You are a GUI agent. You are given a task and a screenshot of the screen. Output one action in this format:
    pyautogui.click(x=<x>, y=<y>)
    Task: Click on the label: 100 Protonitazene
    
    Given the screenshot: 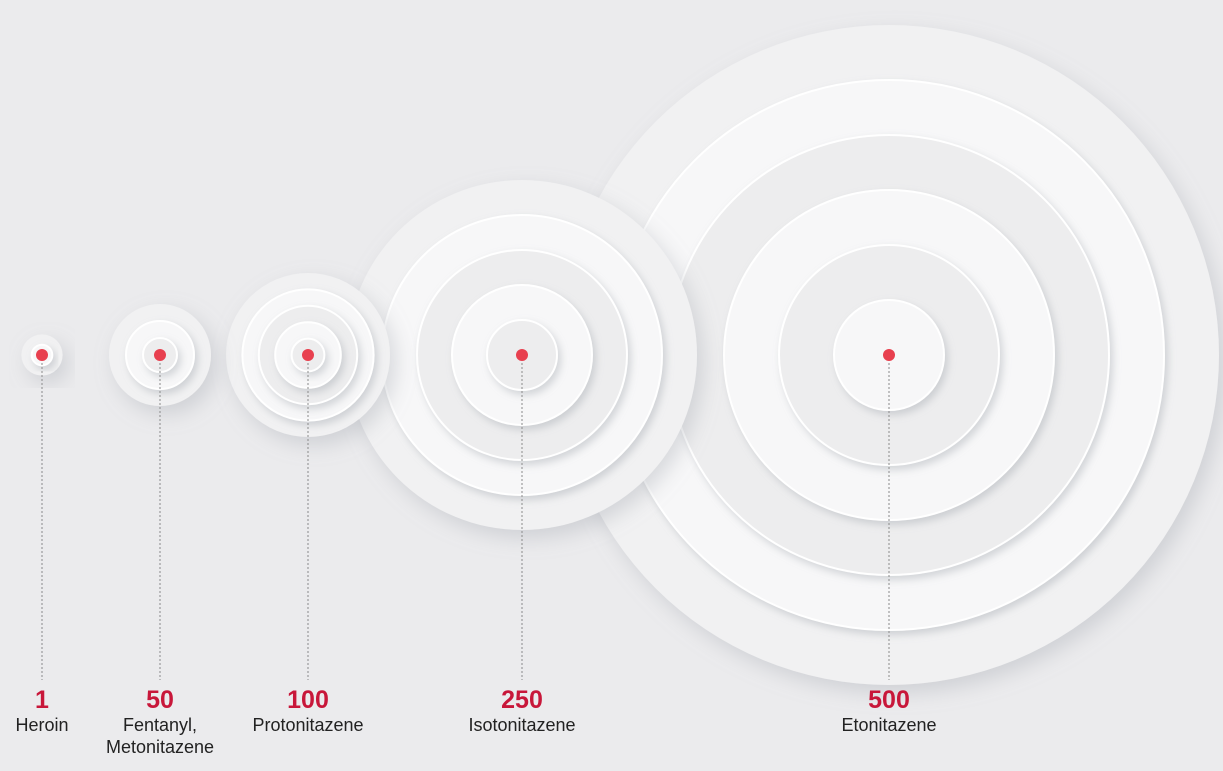 What is the action you would take?
    pyautogui.click(x=307, y=711)
    